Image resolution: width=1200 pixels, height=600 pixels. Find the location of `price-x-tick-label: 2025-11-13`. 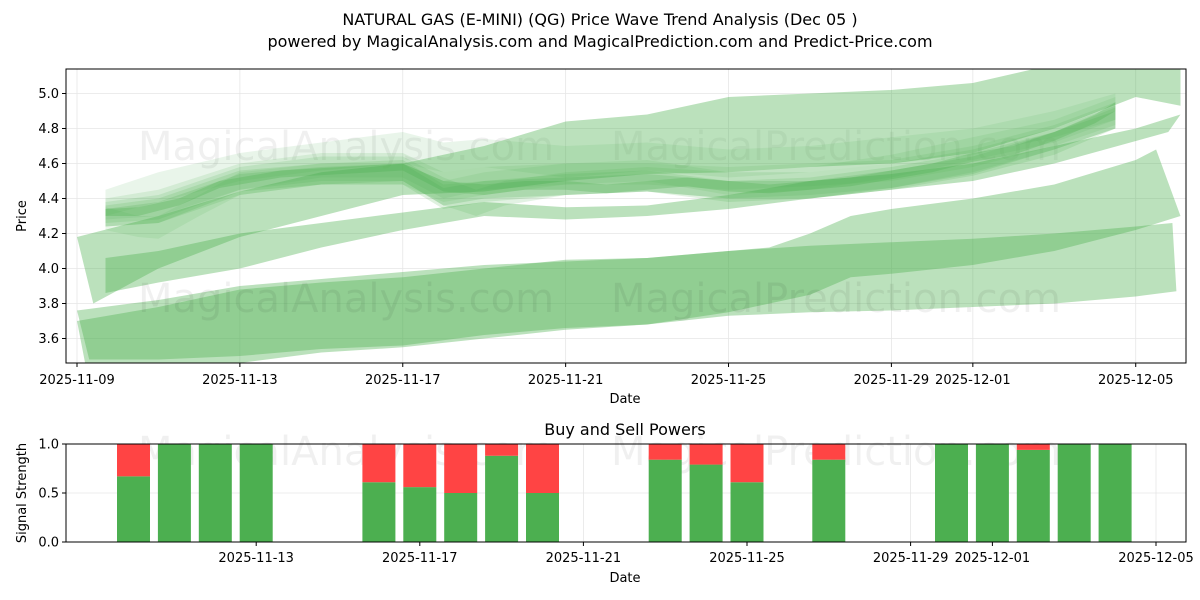

price-x-tick-label: 2025-11-13 is located at coordinates (240, 380).